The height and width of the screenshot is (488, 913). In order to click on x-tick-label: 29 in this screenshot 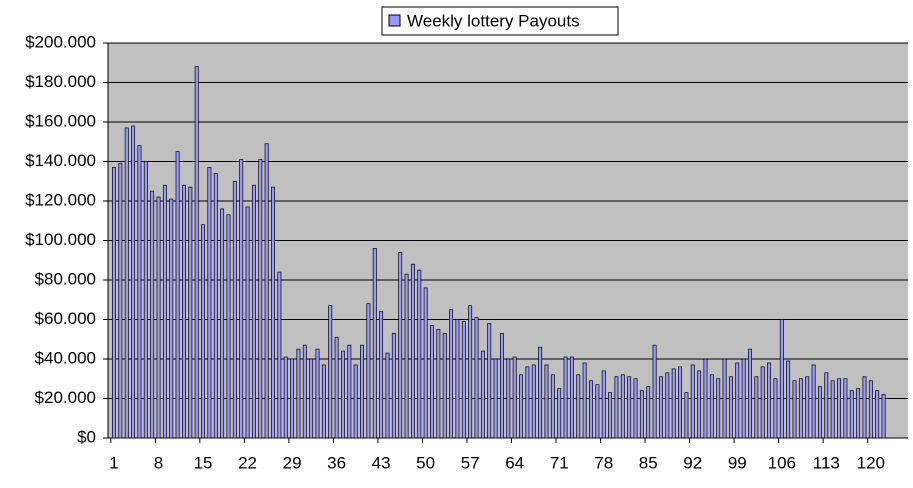, I will do `click(292, 462)`.